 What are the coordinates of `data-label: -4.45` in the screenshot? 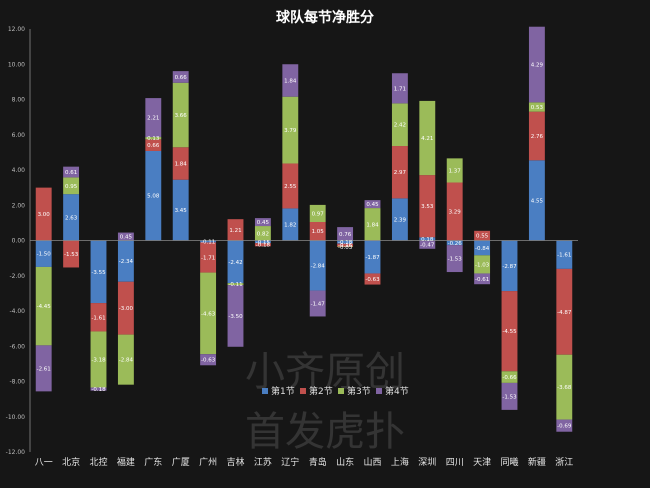 It's located at (44, 307).